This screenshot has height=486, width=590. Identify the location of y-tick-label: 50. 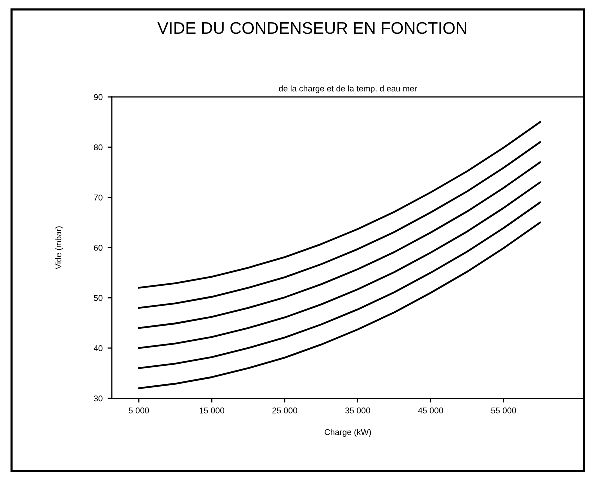
(98, 298).